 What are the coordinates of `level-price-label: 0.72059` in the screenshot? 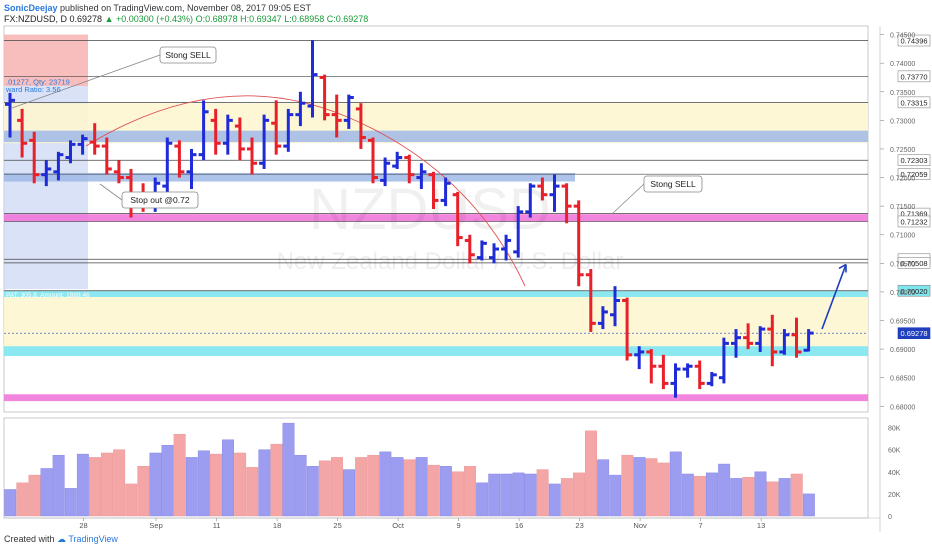 It's located at (913, 174).